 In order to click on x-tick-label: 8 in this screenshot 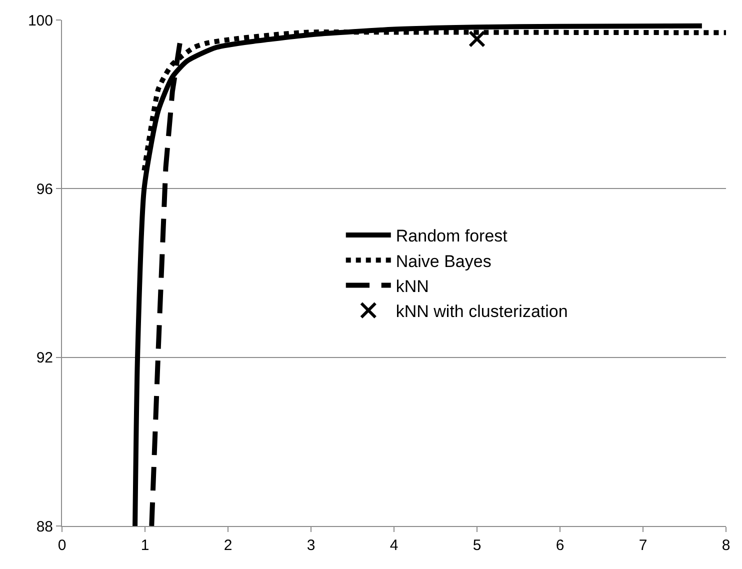, I will do `click(726, 545)`.